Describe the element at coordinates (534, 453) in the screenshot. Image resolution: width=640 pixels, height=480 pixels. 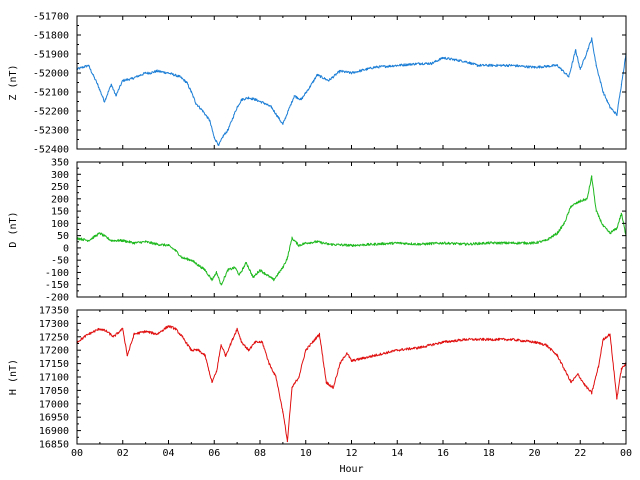
I see `x-tick-label-11: 20` at that location.